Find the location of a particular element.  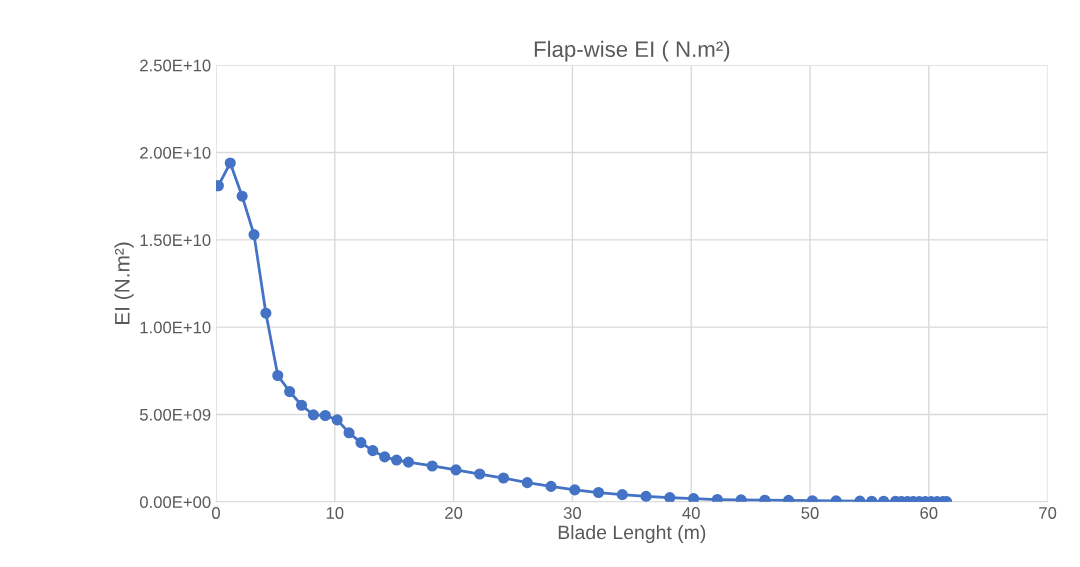

y-tick-label: 5.00E+09 is located at coordinates (175, 414).